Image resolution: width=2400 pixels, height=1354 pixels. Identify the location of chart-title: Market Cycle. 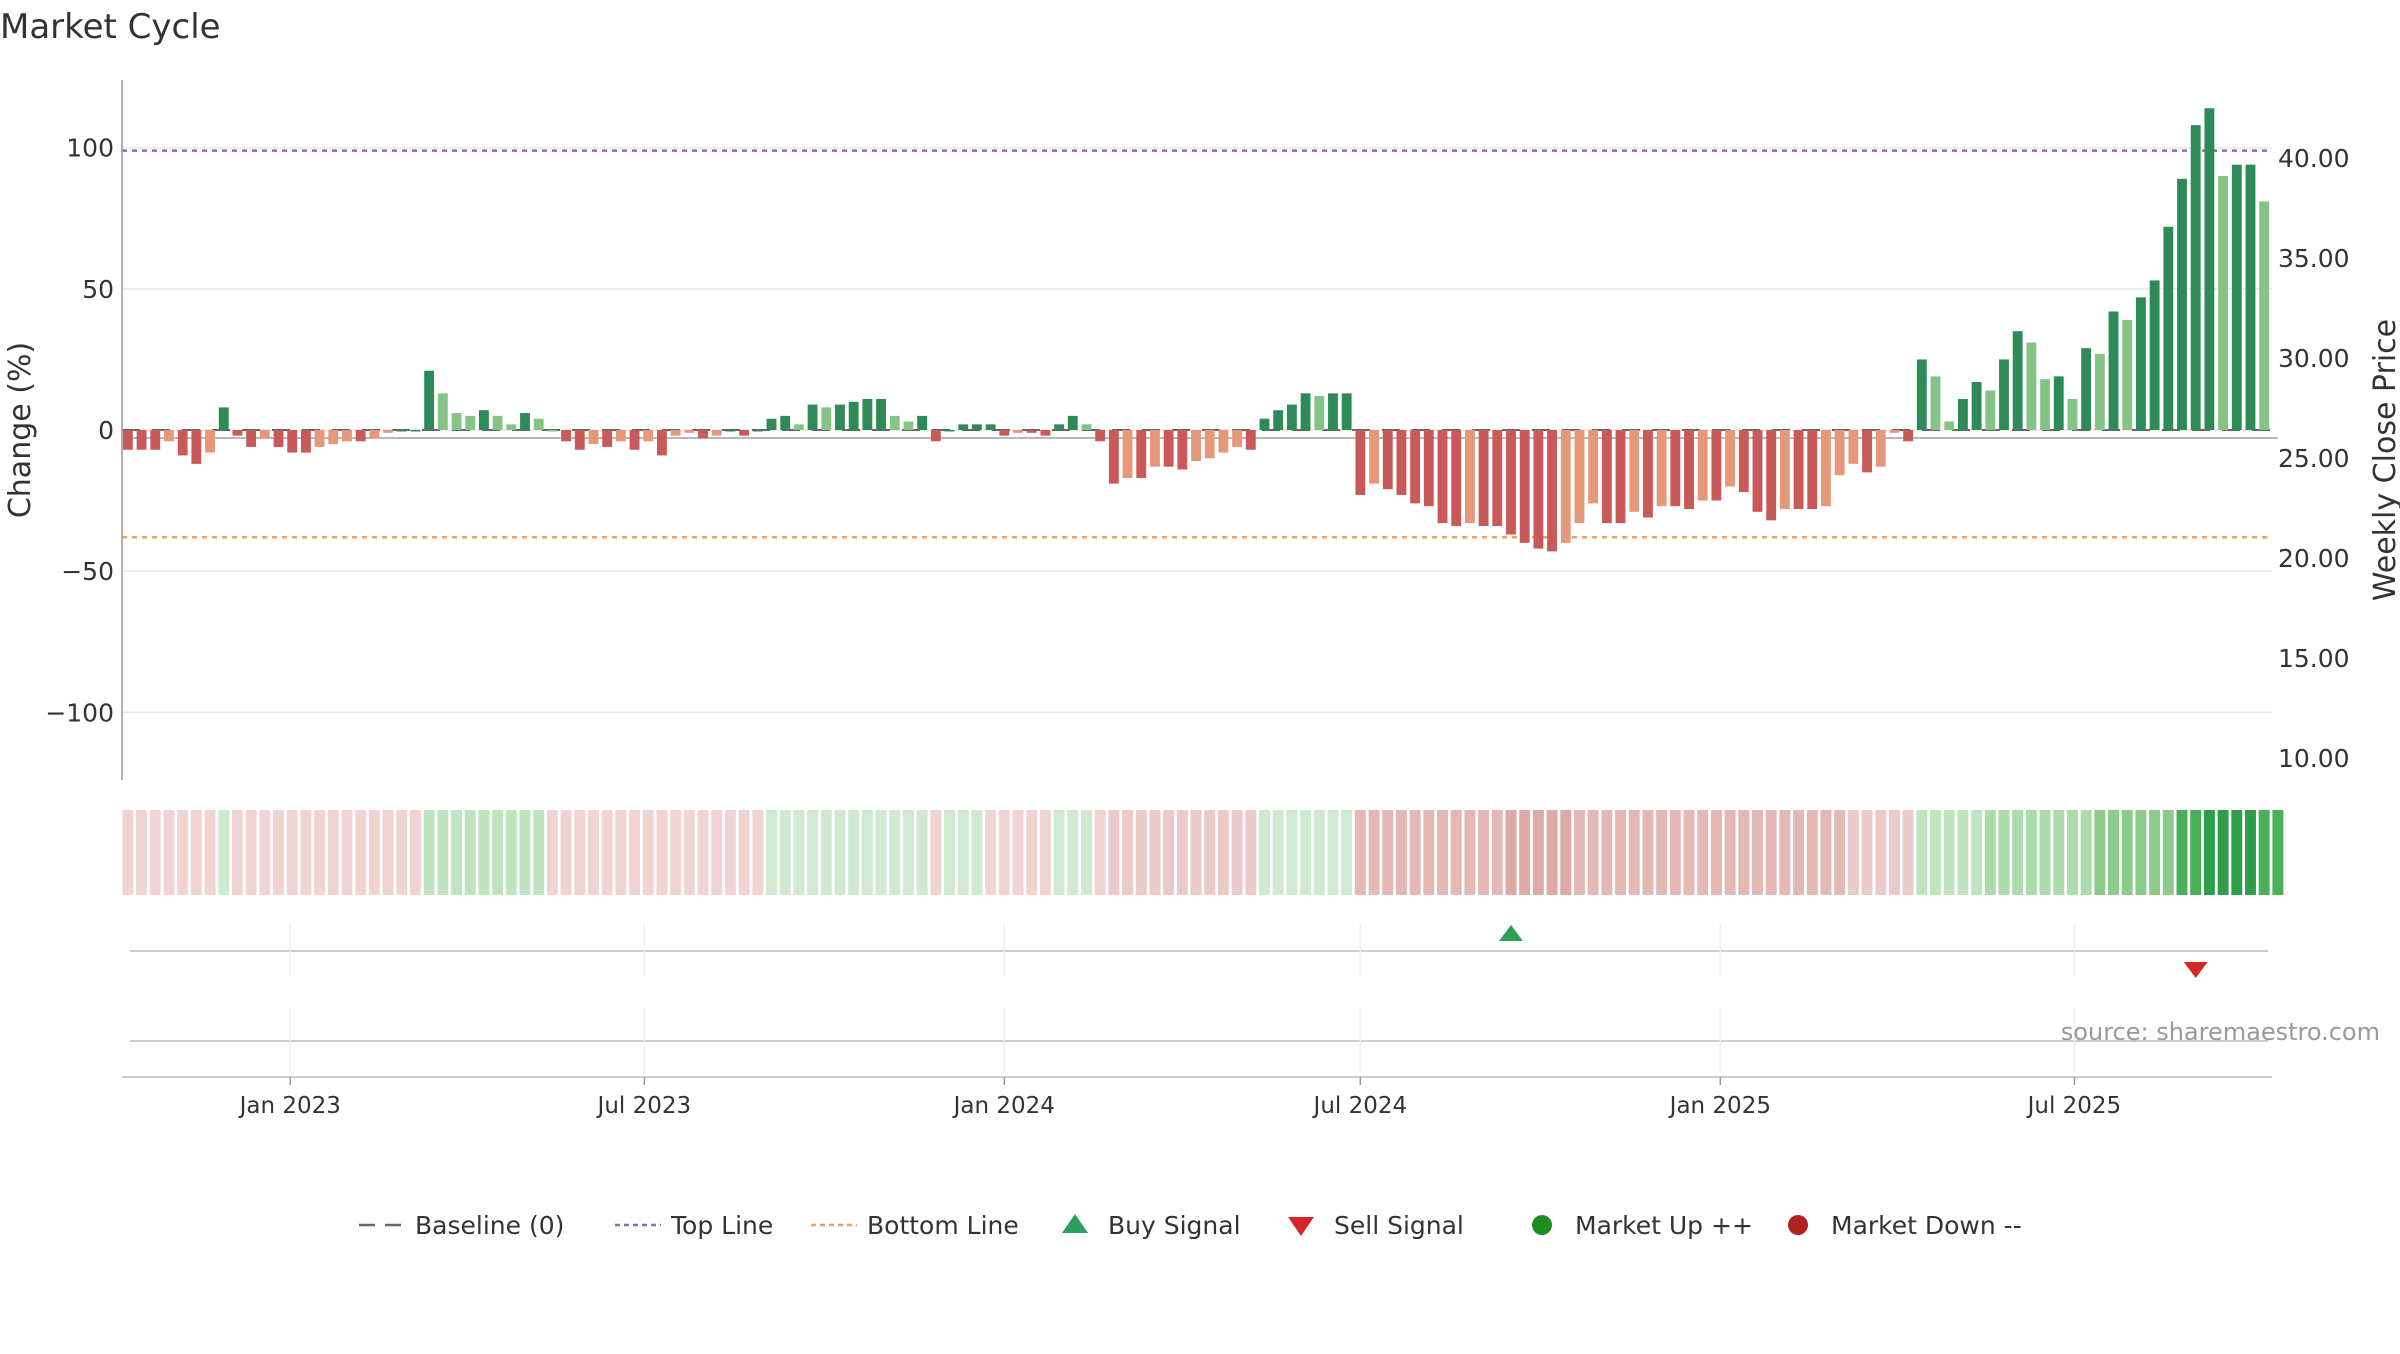
(110, 27).